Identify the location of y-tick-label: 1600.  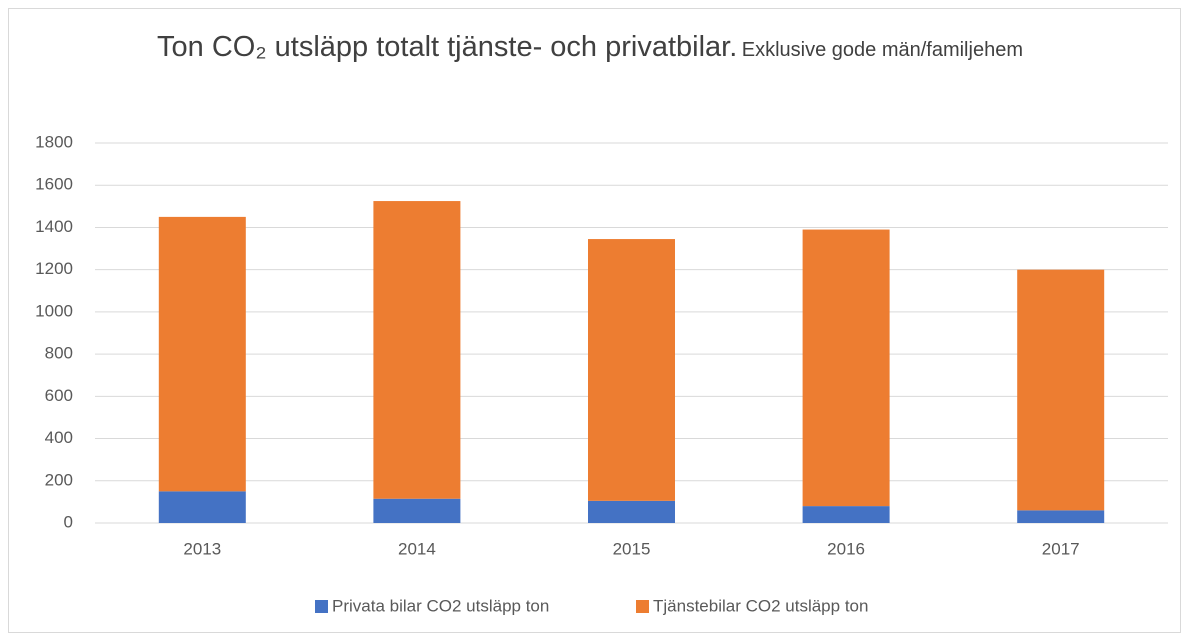
(54, 184).